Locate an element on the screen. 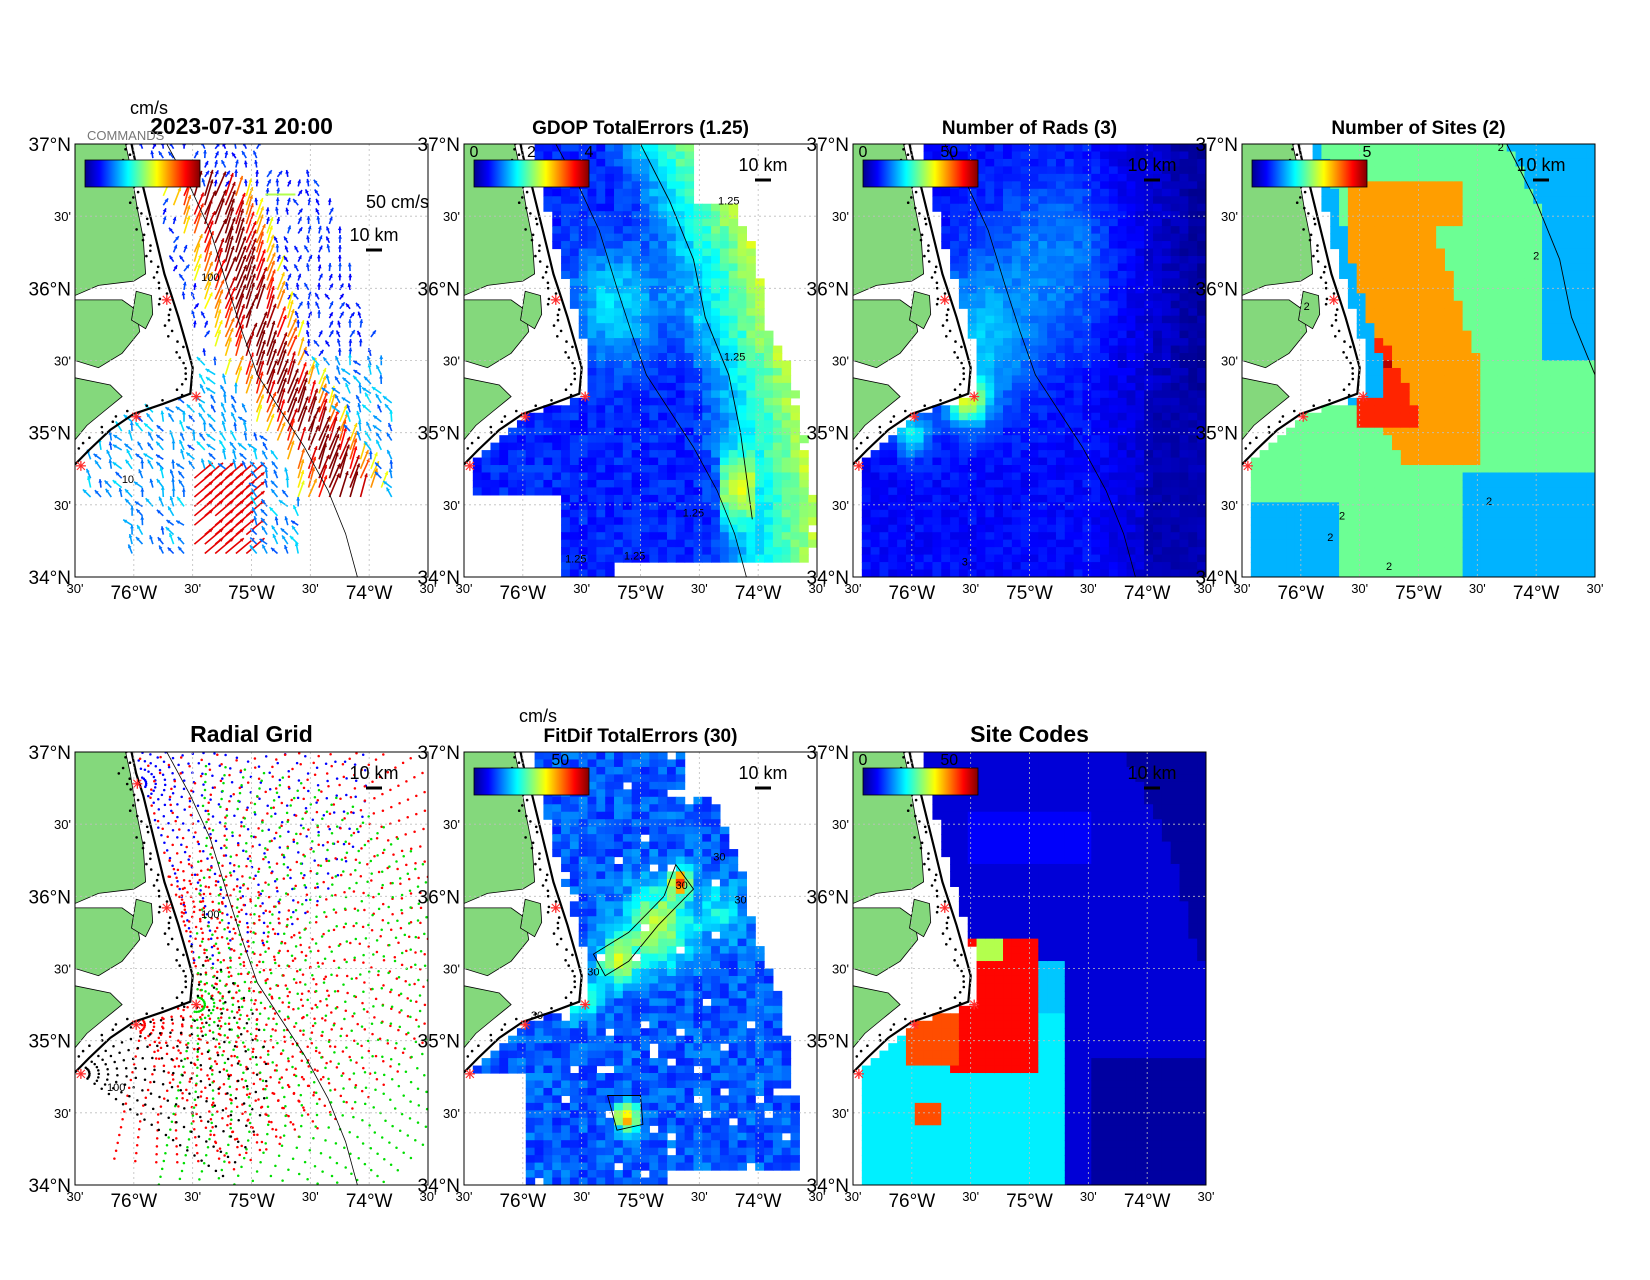  overlapping-stamp-text: COMMANDS is located at coordinates (126, 135).